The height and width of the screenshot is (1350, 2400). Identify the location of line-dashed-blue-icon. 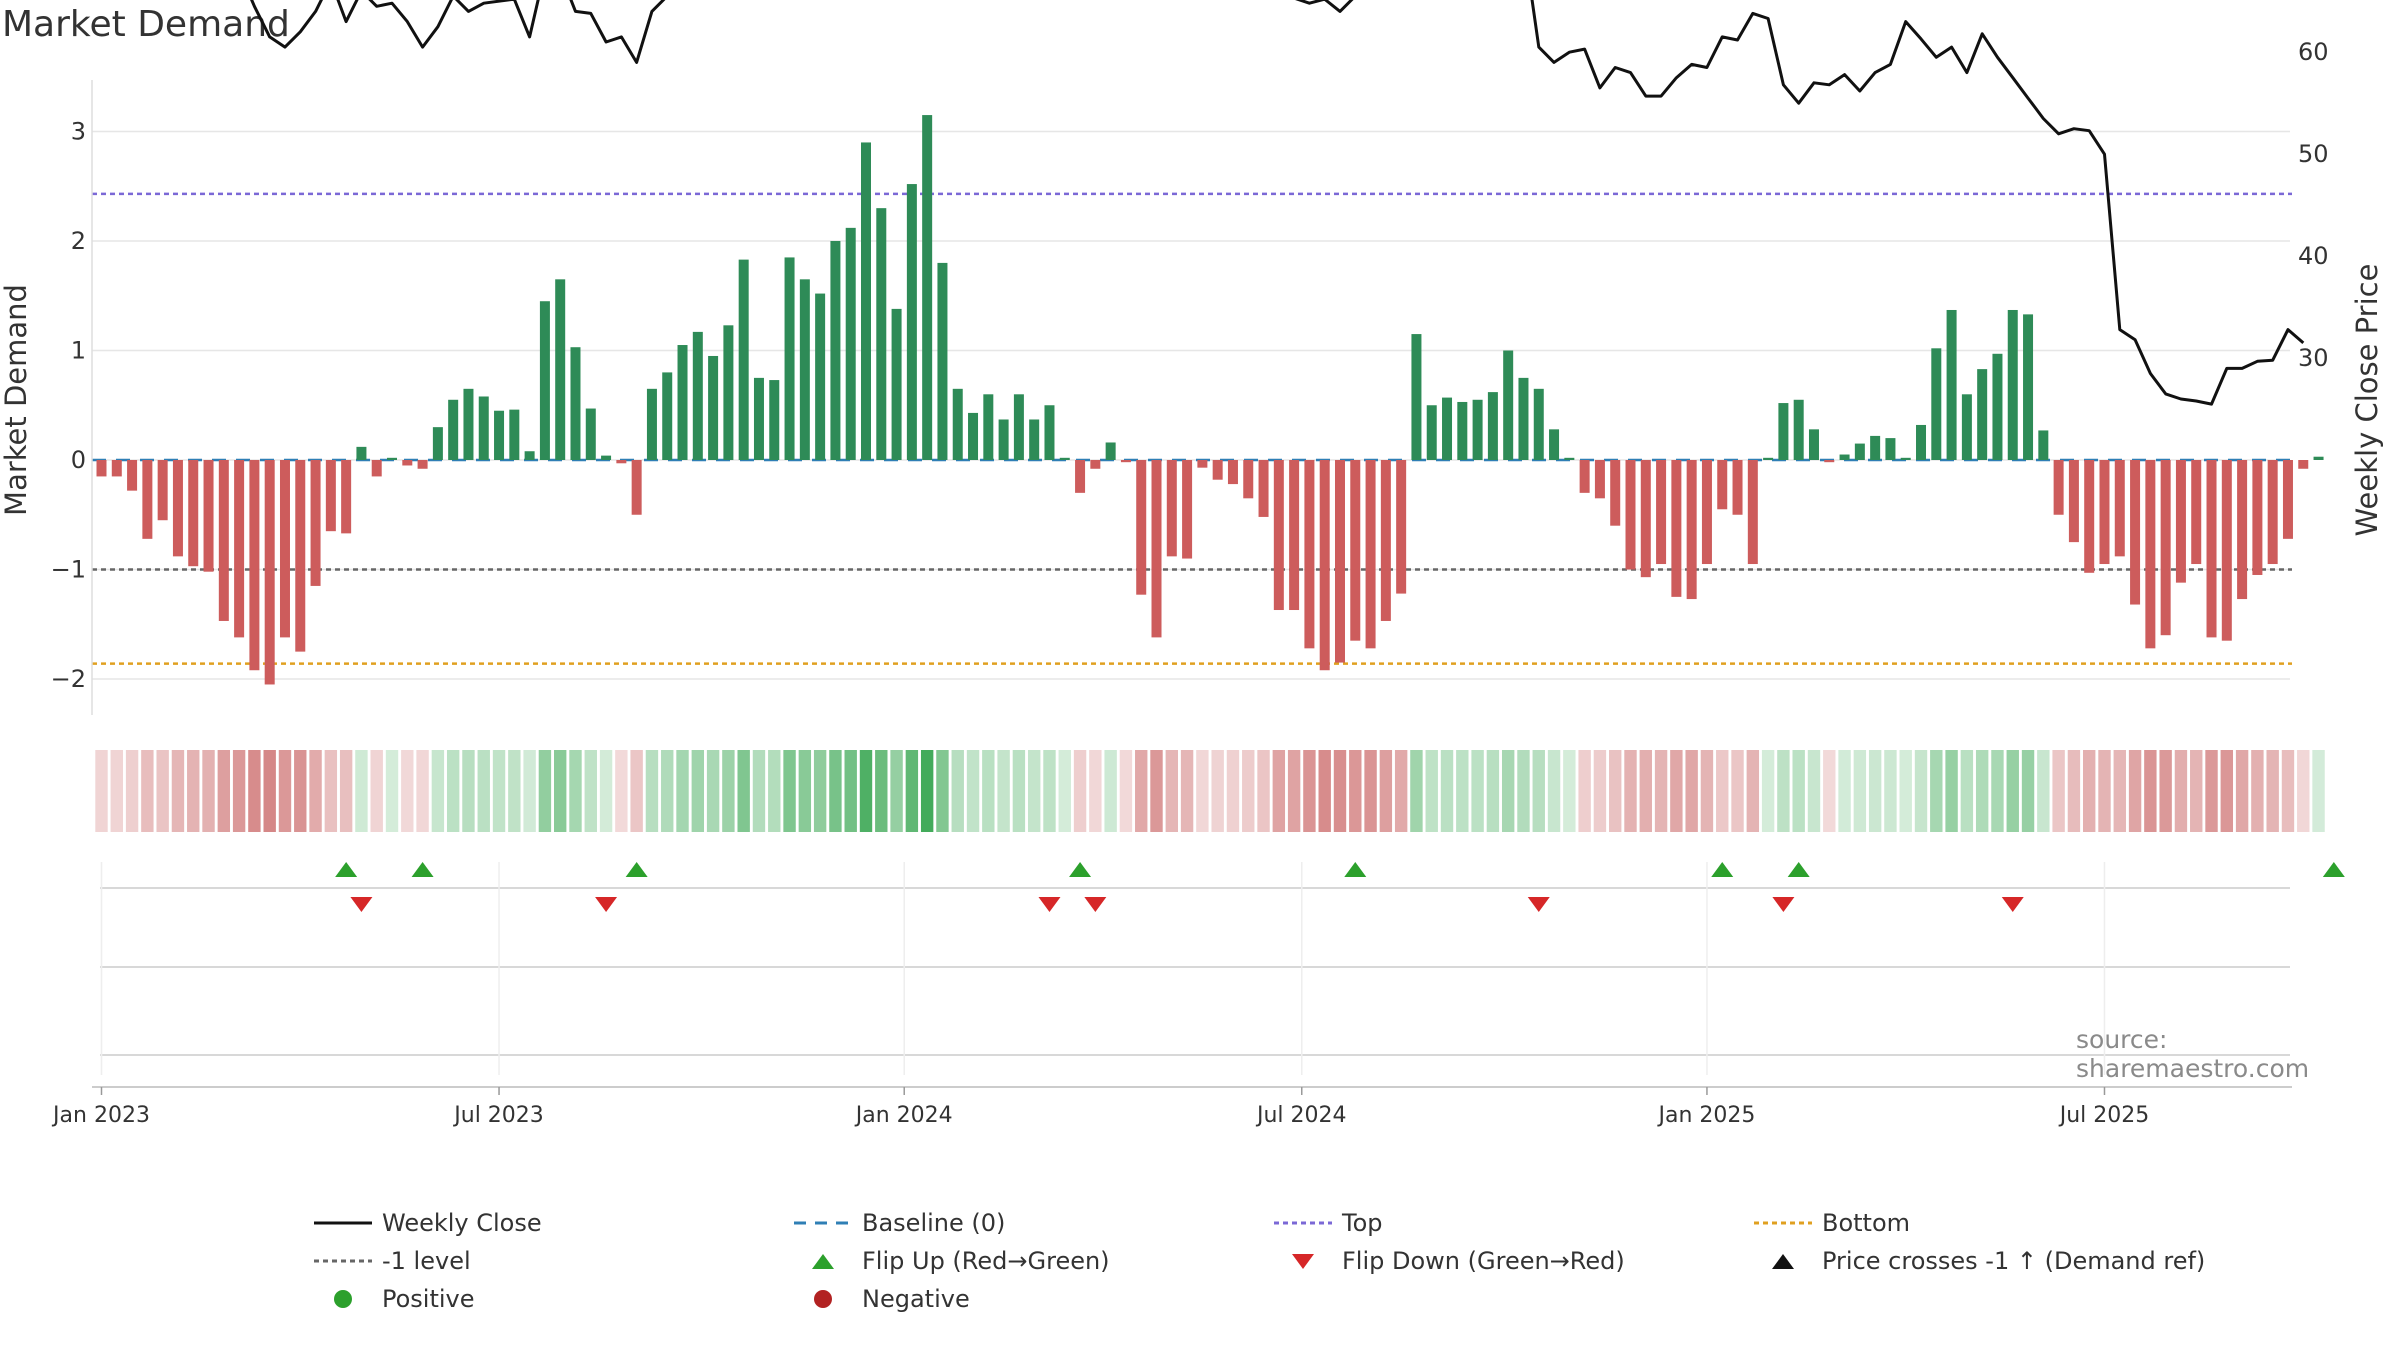
(823, 1223).